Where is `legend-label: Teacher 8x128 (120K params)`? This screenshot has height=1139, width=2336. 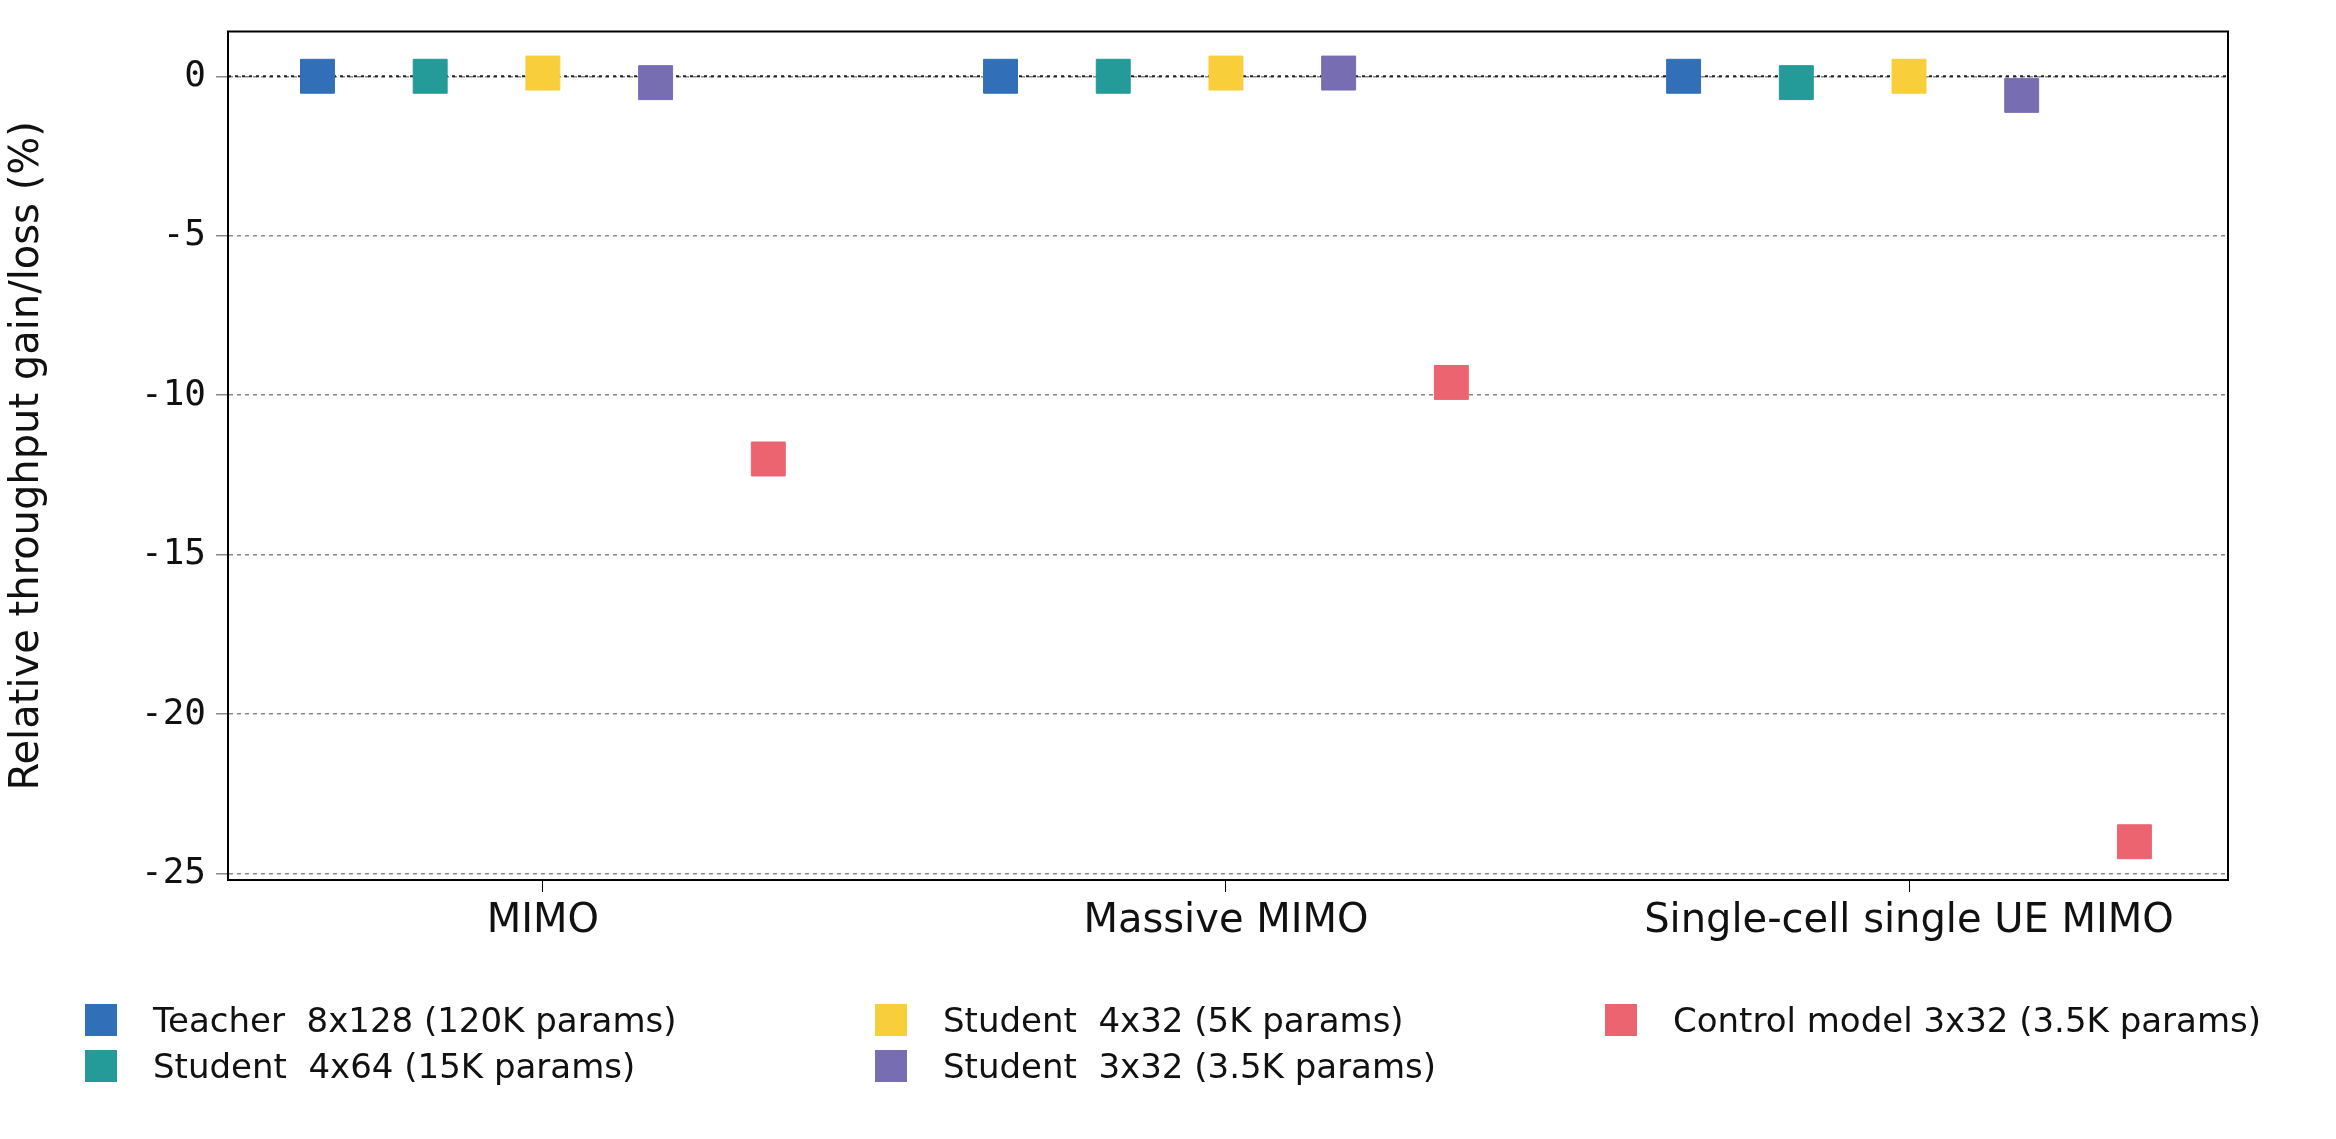
legend-label: Teacher 8x128 (120K params) is located at coordinates (415, 1020).